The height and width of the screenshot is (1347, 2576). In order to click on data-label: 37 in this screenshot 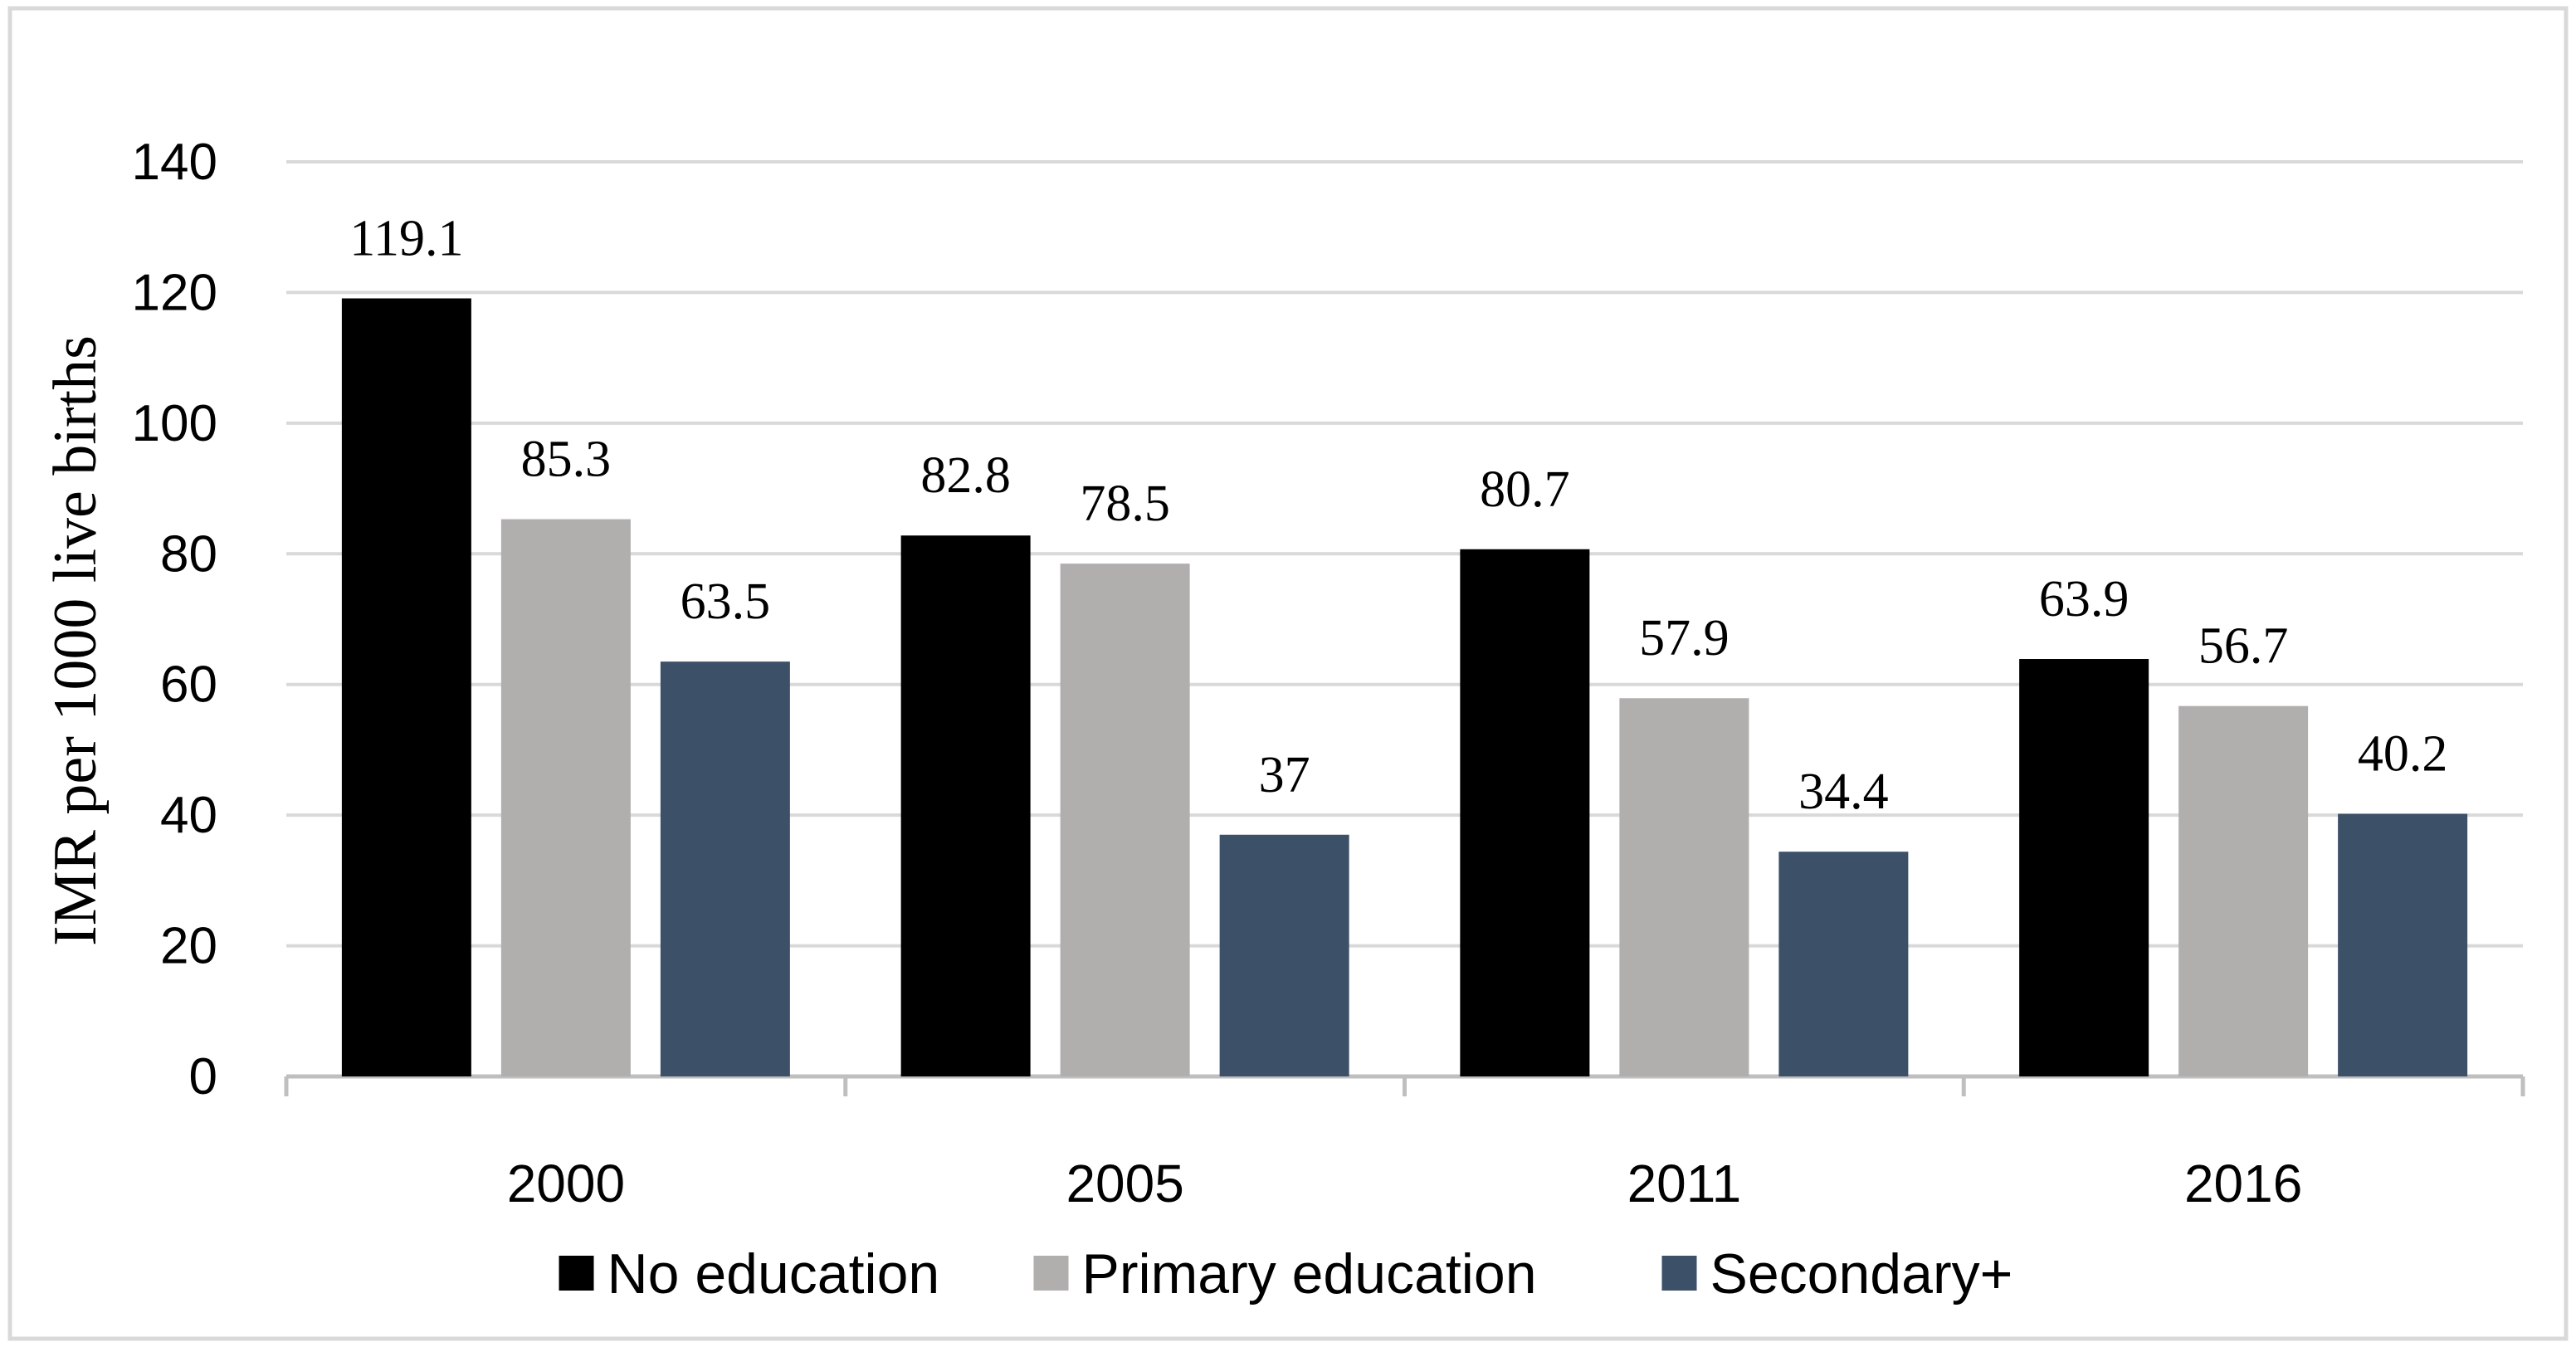, I will do `click(1285, 775)`.